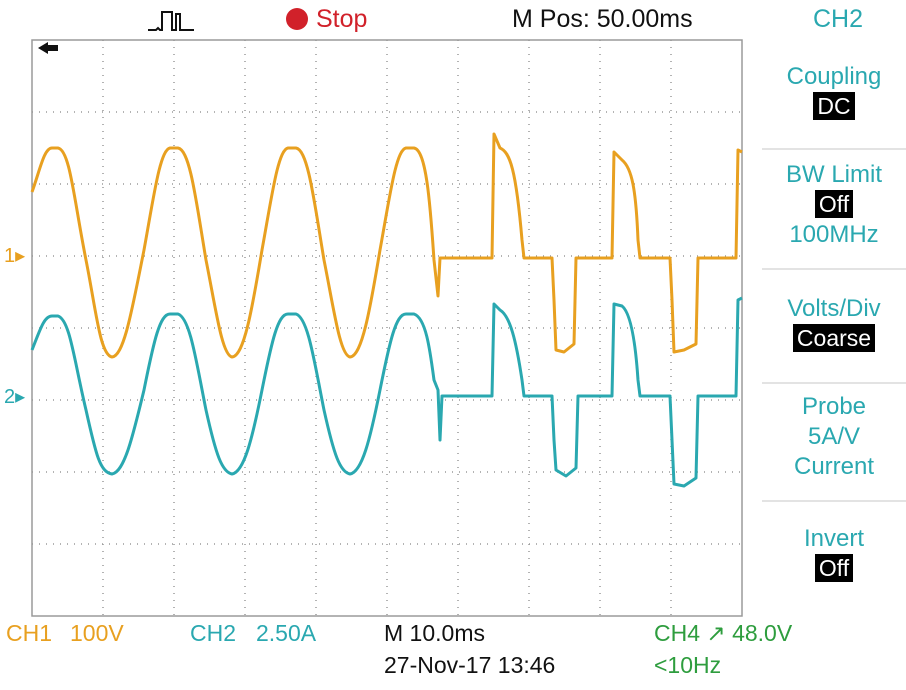 The width and height of the screenshot is (906, 690). I want to click on coupling-menu-item: Coupling DC, so click(834, 92).